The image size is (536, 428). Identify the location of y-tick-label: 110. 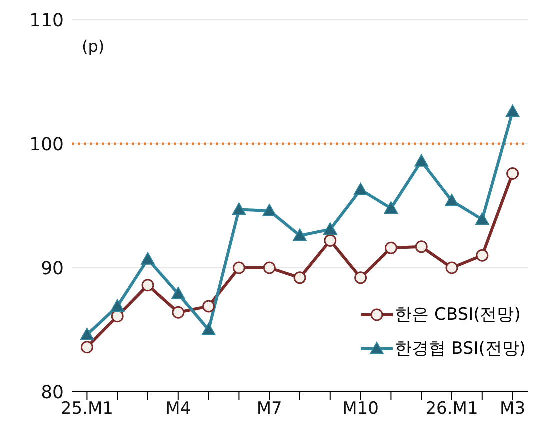
(47, 21).